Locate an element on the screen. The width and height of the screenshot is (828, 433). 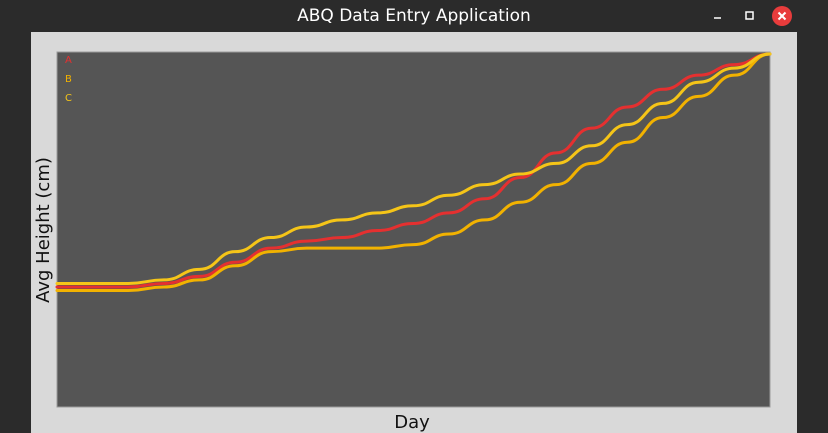
y-axis-label: Avg Height (cm) is located at coordinates (43, 230).